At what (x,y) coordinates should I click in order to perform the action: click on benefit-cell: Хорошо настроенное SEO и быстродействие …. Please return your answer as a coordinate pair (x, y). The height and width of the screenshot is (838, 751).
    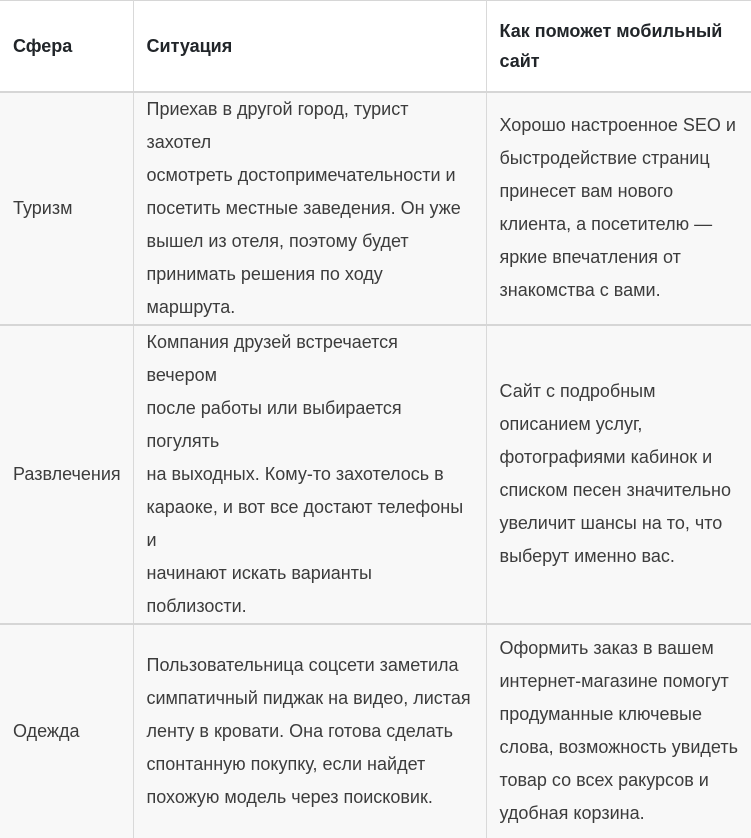
    Looking at the image, I should click on (618, 207).